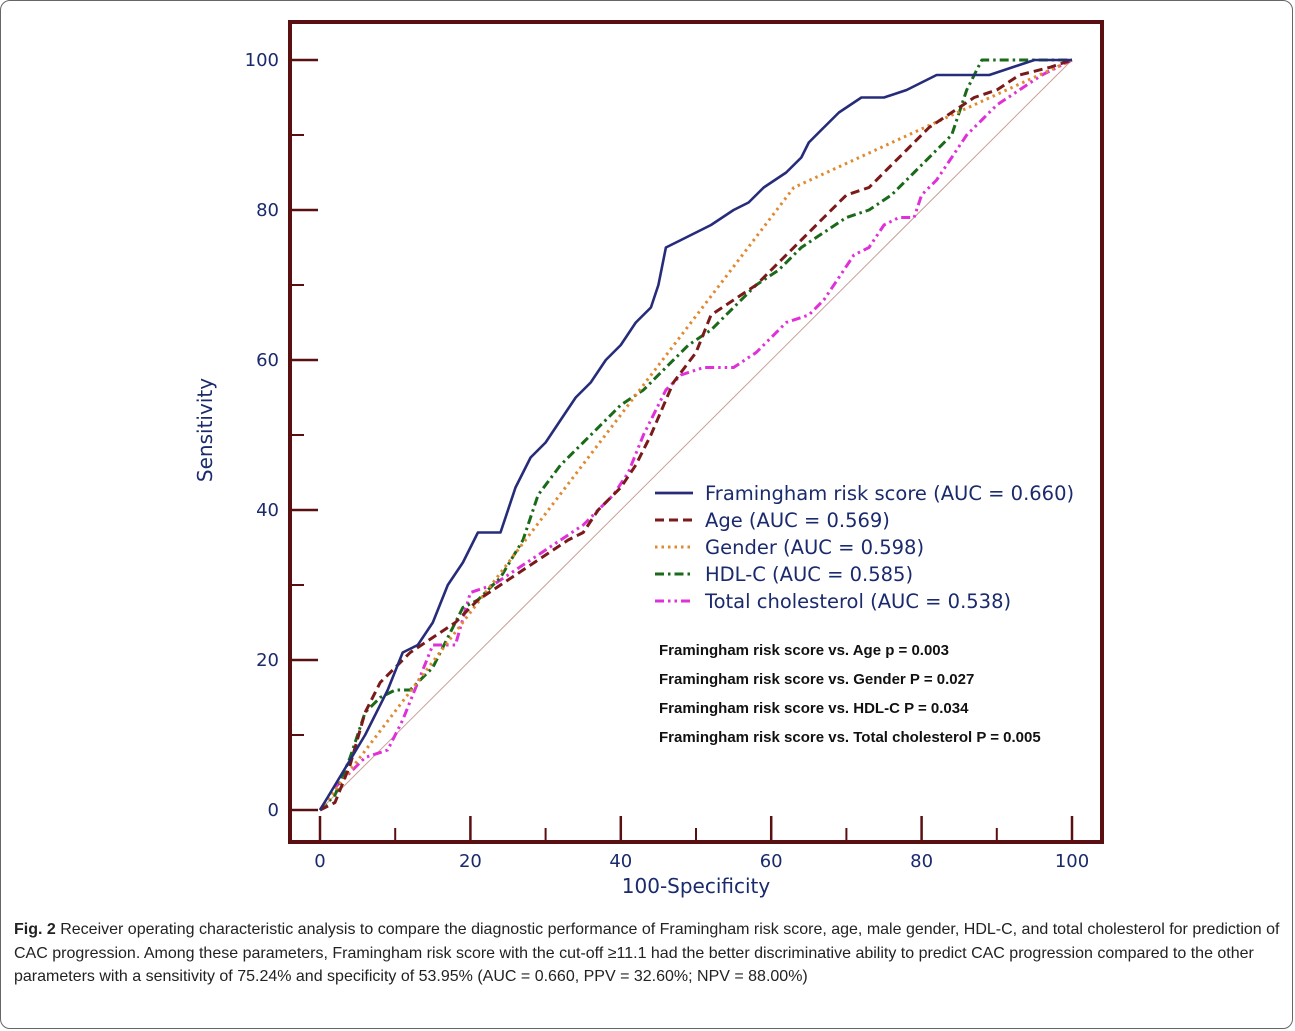 The image size is (1295, 1031). What do you see at coordinates (267, 510) in the screenshot?
I see `y-tick-label: 40` at bounding box center [267, 510].